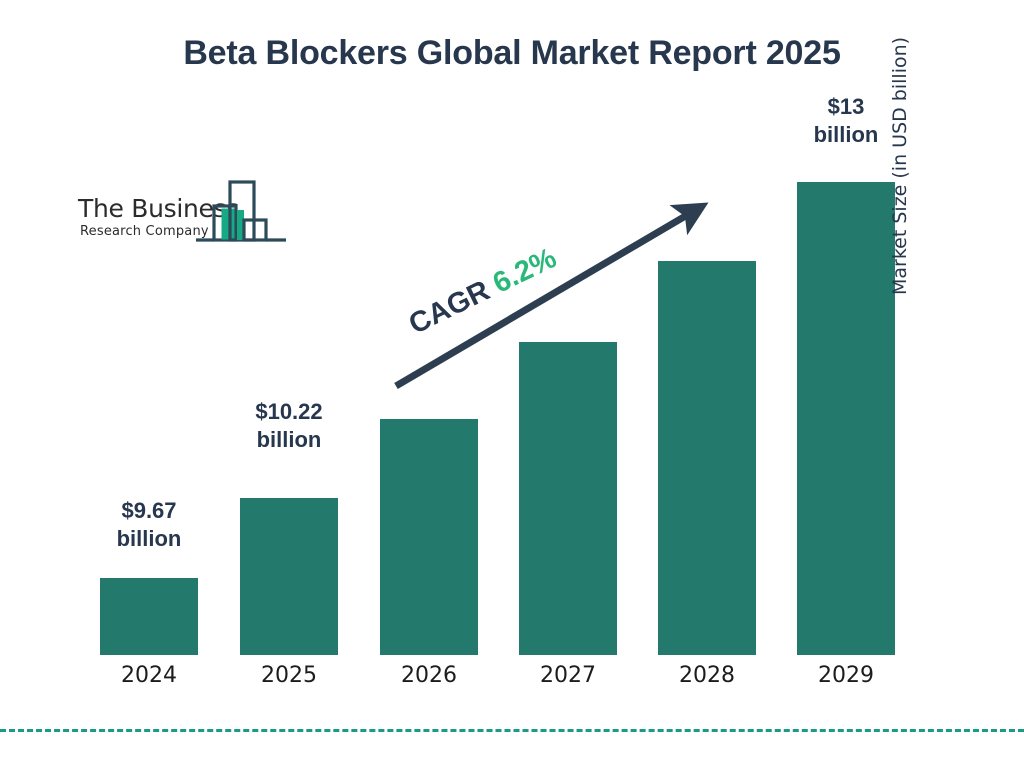 This screenshot has height=768, width=1024. What do you see at coordinates (429, 537) in the screenshot?
I see `bar-2026` at bounding box center [429, 537].